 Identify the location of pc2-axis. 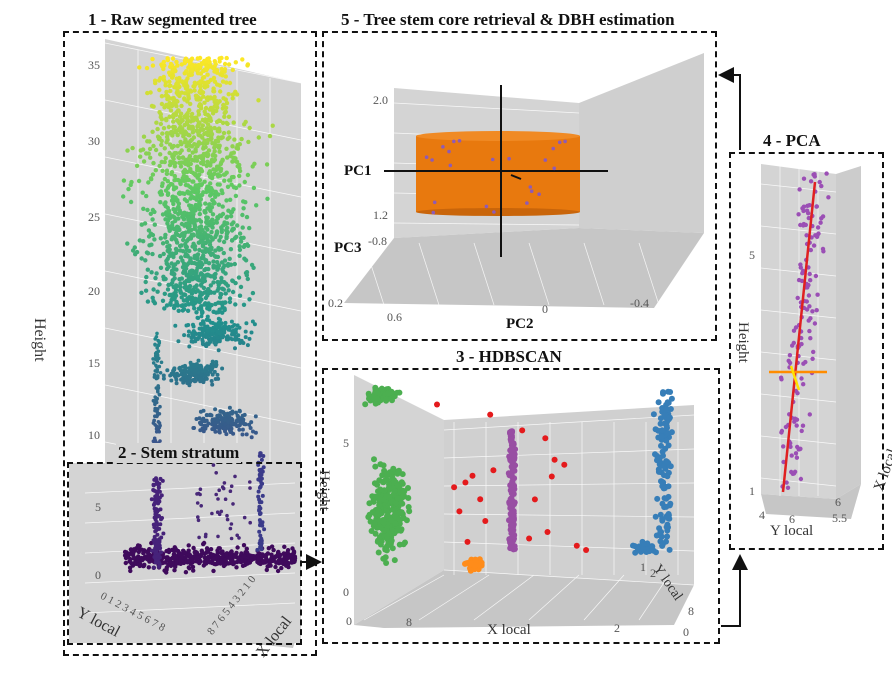
(516, 177).